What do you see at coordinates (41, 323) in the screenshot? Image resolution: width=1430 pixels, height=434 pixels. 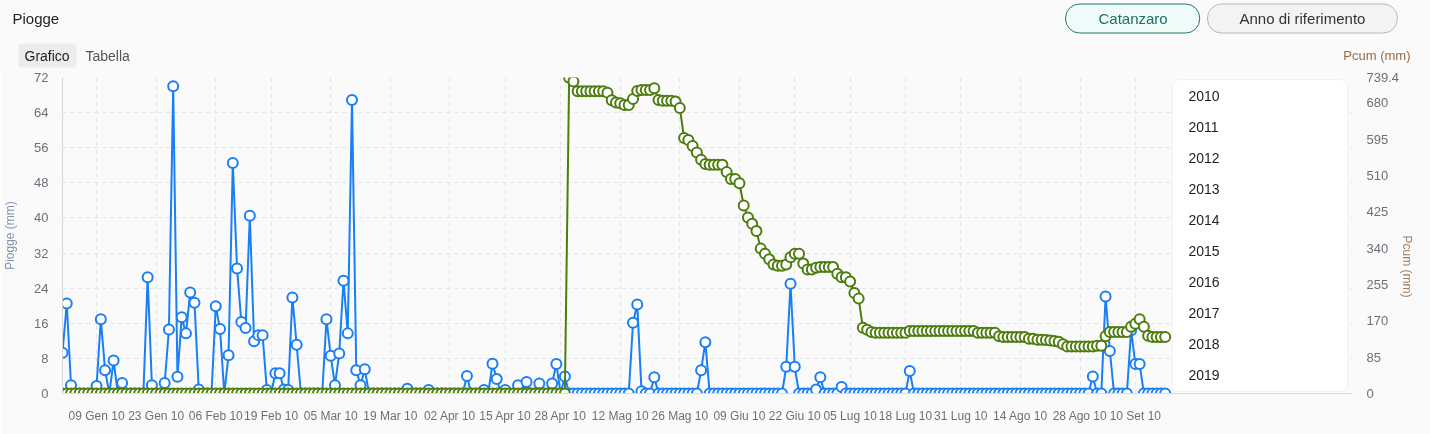 I see `y-tick-label: 16` at bounding box center [41, 323].